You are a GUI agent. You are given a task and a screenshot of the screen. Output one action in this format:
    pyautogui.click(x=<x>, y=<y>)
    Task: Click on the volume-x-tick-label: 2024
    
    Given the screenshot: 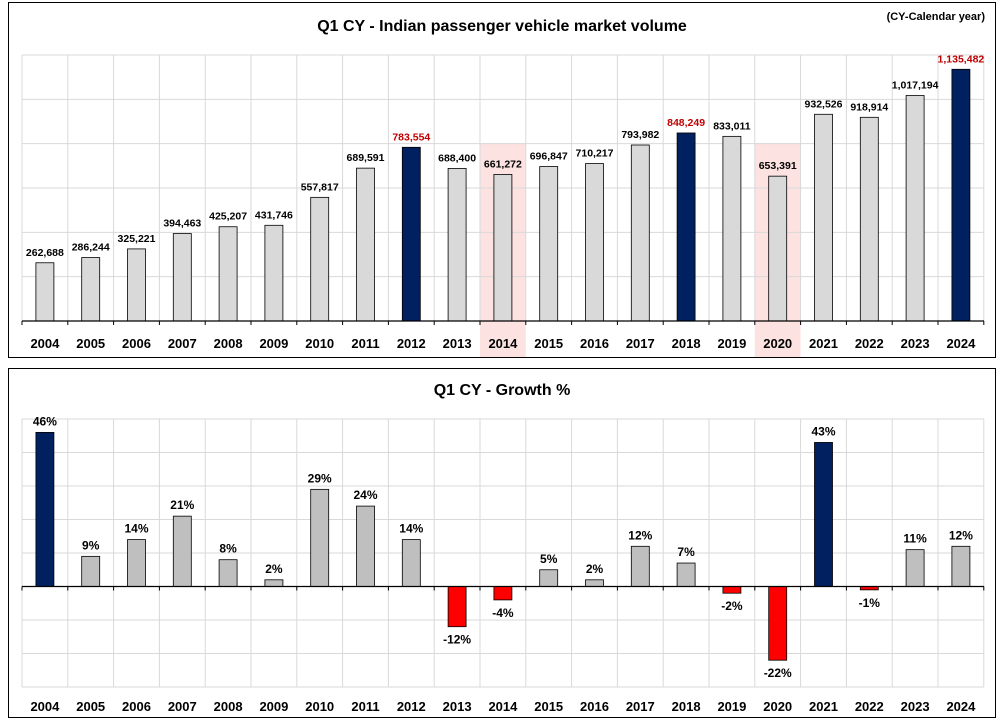 What is the action you would take?
    pyautogui.click(x=961, y=343)
    